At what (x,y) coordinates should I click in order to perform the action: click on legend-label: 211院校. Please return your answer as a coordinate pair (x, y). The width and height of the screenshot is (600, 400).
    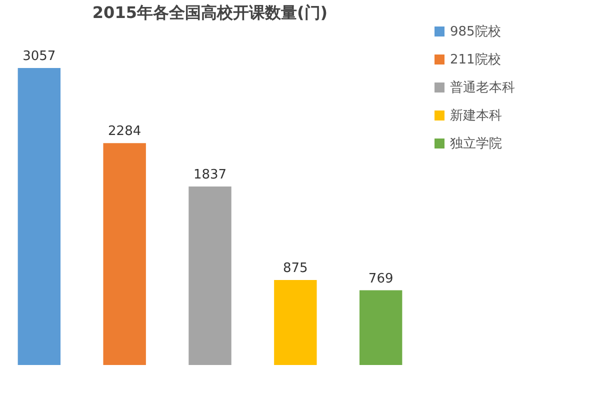
    Looking at the image, I should click on (475, 60).